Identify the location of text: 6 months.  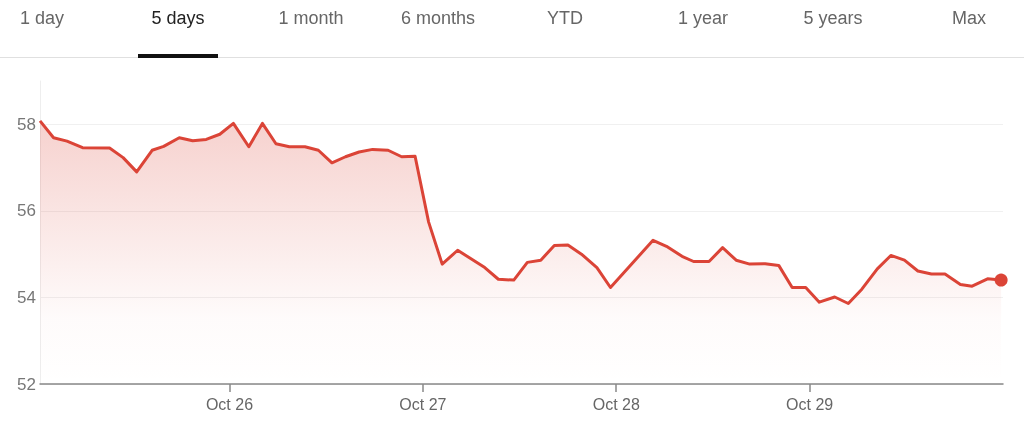
(438, 18).